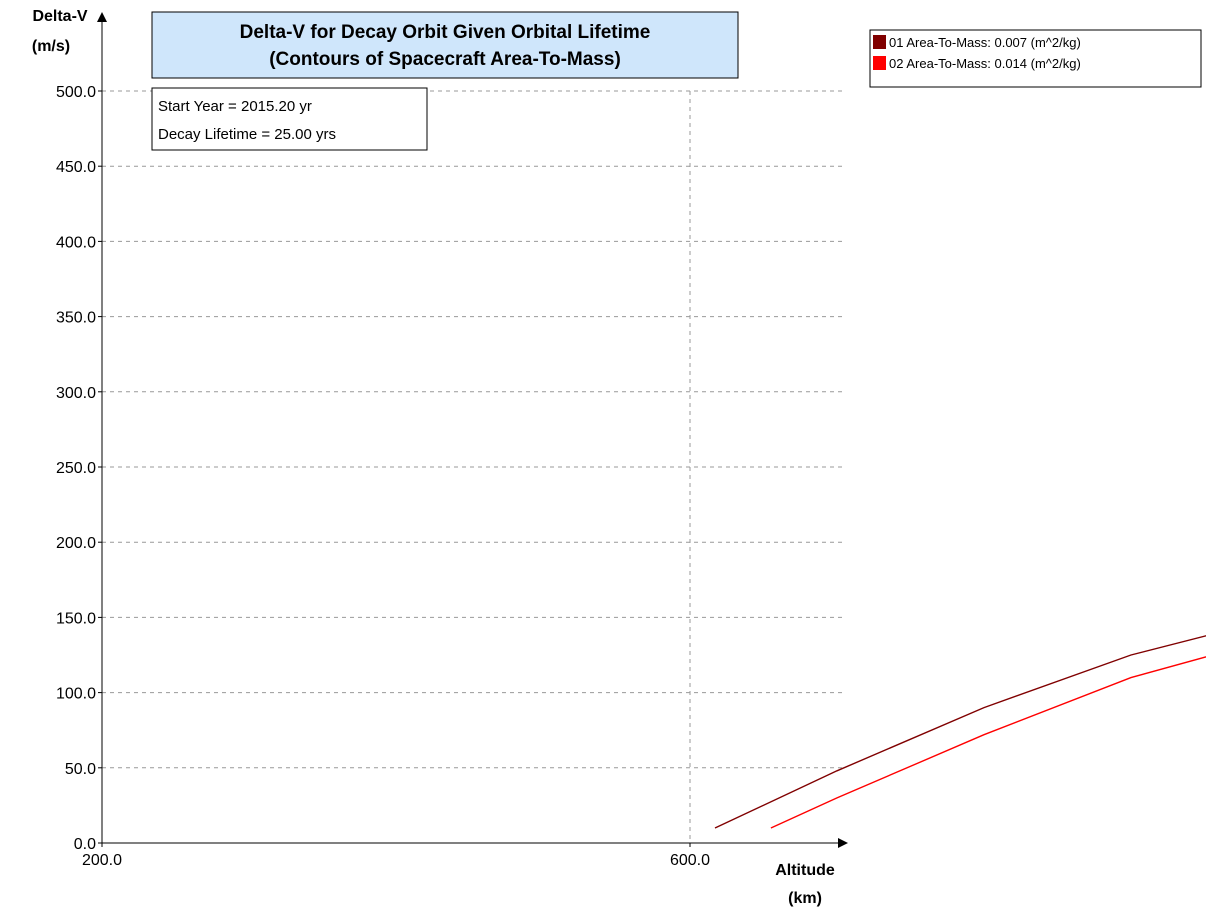 This screenshot has height=916, width=1206. I want to click on y-tick-label: 0.0, so click(85, 844).